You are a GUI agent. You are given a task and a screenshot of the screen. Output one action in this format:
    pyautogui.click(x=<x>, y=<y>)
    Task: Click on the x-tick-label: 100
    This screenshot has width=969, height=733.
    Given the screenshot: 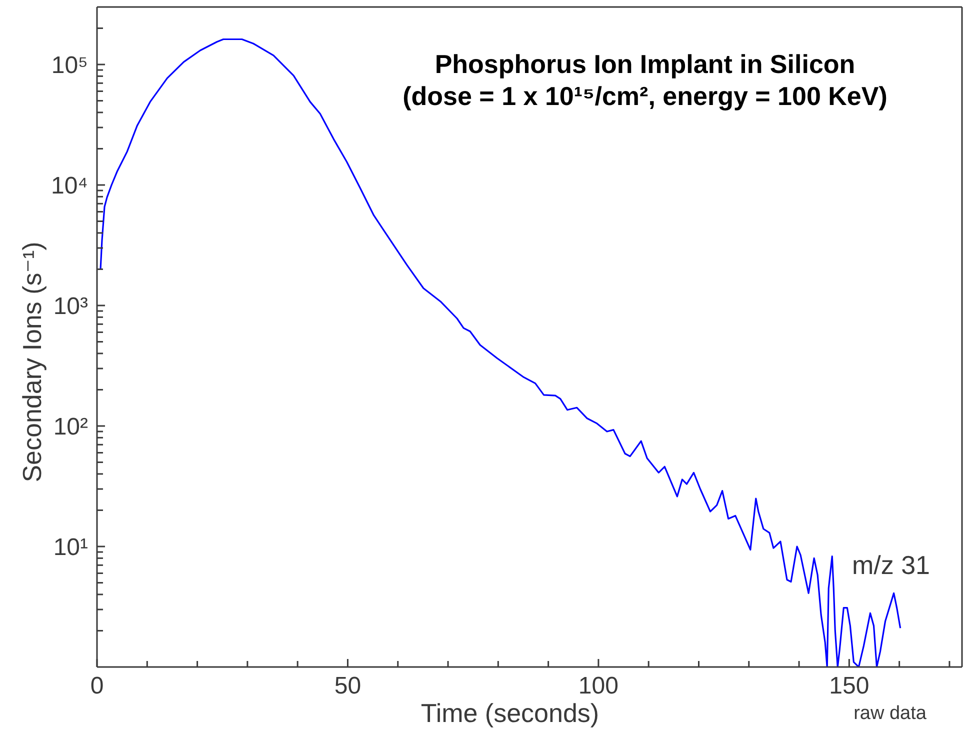 What is the action you would take?
    pyautogui.click(x=598, y=686)
    